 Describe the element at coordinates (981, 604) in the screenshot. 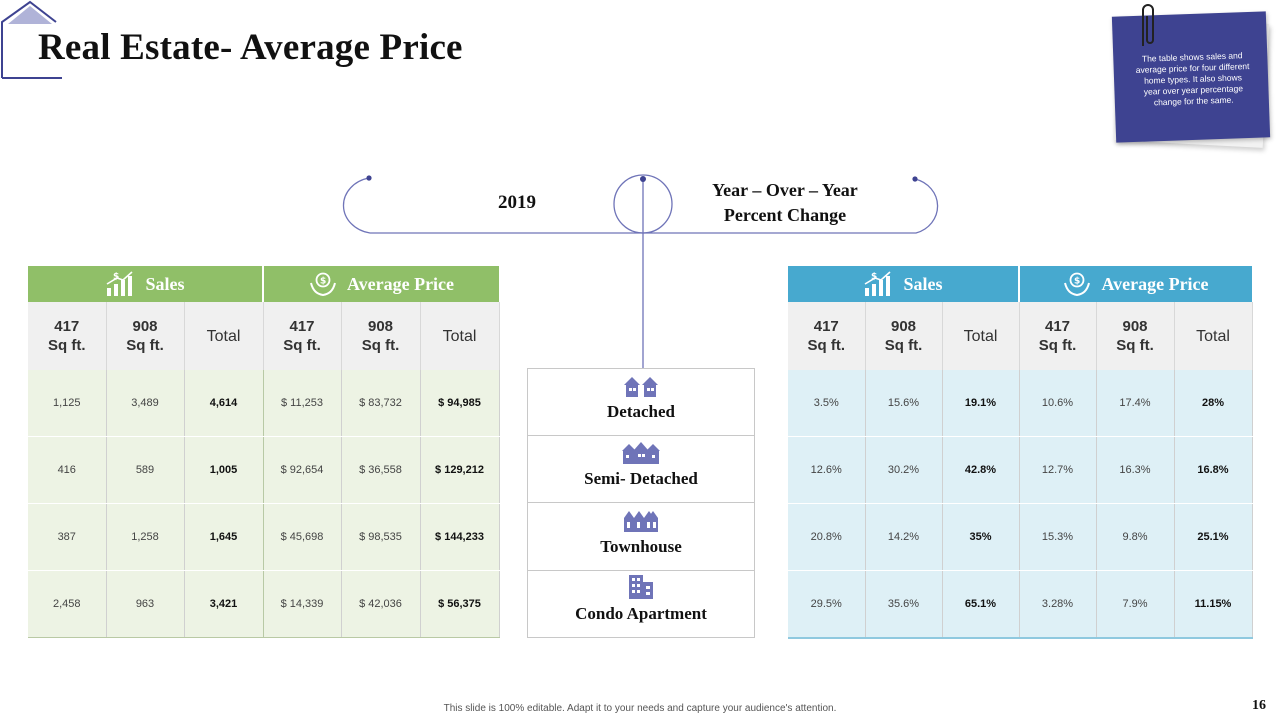

I see `table-cell-total: 65.1%` at that location.